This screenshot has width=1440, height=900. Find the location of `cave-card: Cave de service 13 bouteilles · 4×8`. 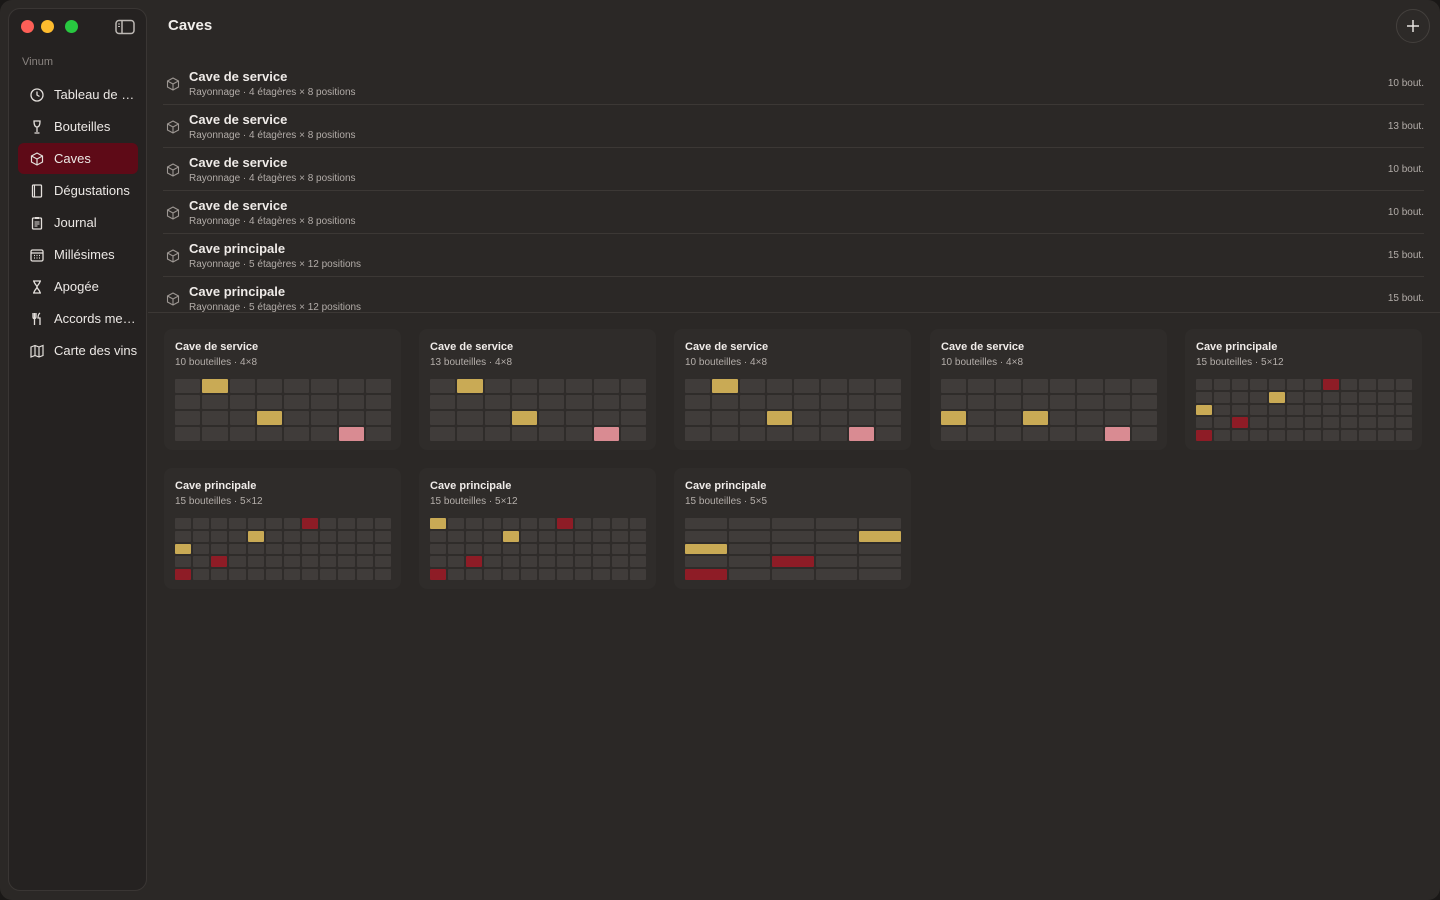

cave-card: Cave de service 13 bouteilles · 4×8 is located at coordinates (537, 389).